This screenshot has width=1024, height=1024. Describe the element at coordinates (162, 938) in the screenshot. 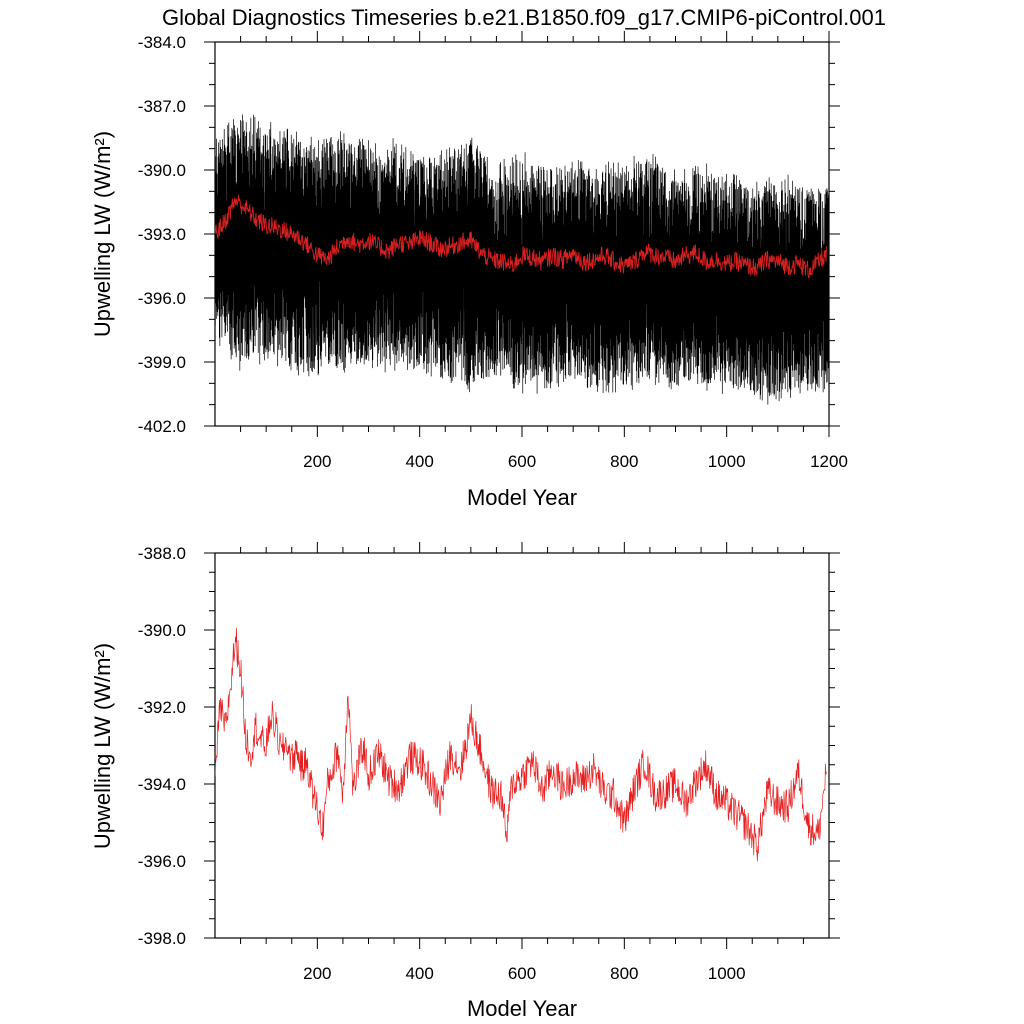

I see `y-tick-label: -398.0` at that location.